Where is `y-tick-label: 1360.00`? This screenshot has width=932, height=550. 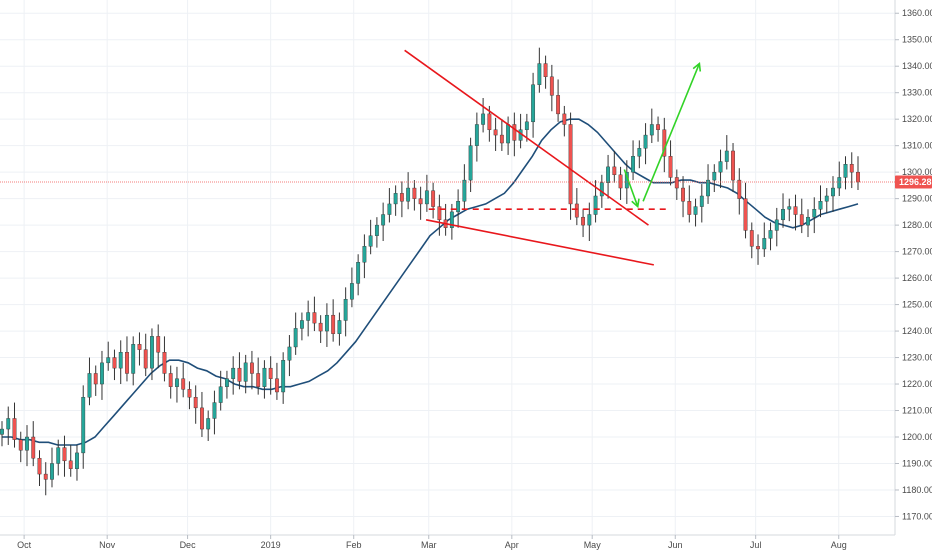
y-tick-label: 1360.00 is located at coordinates (917, 13).